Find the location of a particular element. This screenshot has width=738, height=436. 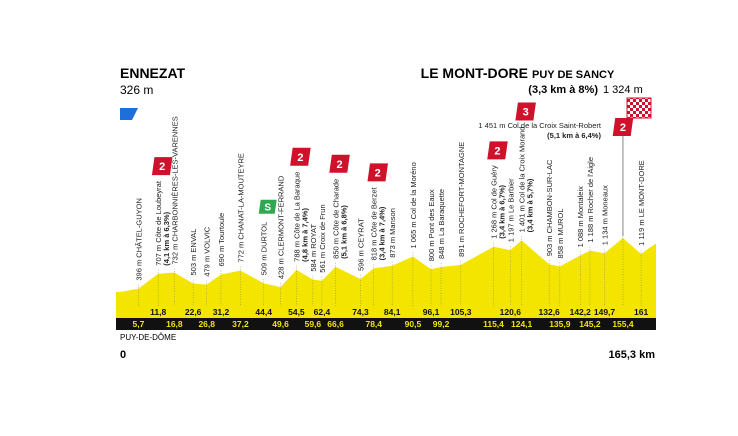

waypoint-km: 99,2 is located at coordinates (441, 324).